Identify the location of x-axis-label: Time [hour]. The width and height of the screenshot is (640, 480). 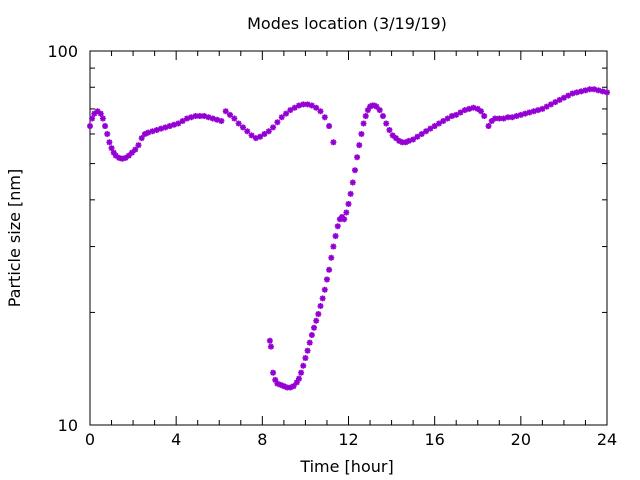
(346, 466).